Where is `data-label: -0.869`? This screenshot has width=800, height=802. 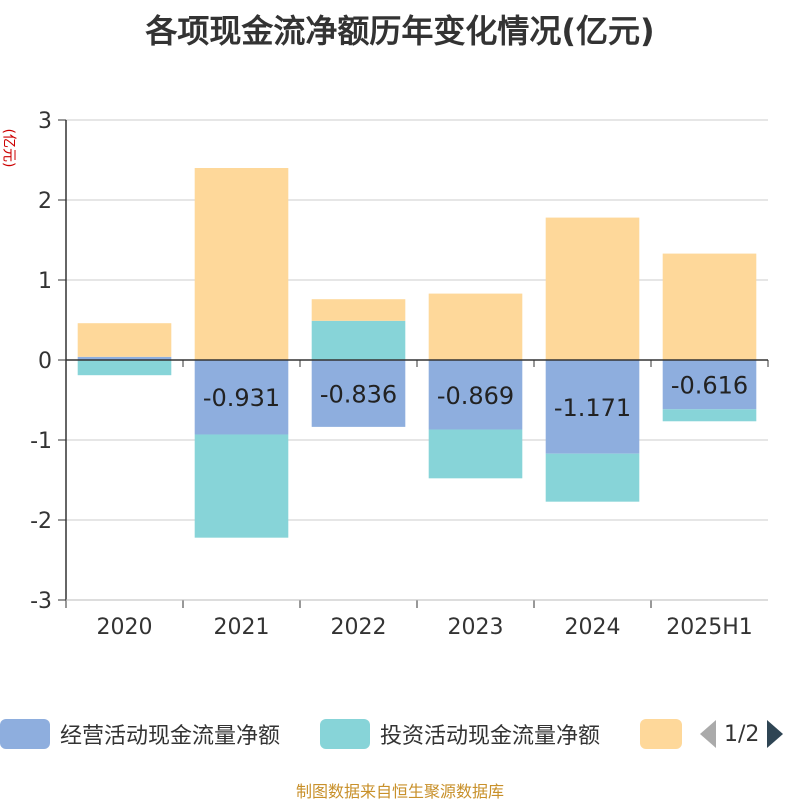 data-label: -0.869 is located at coordinates (475, 396).